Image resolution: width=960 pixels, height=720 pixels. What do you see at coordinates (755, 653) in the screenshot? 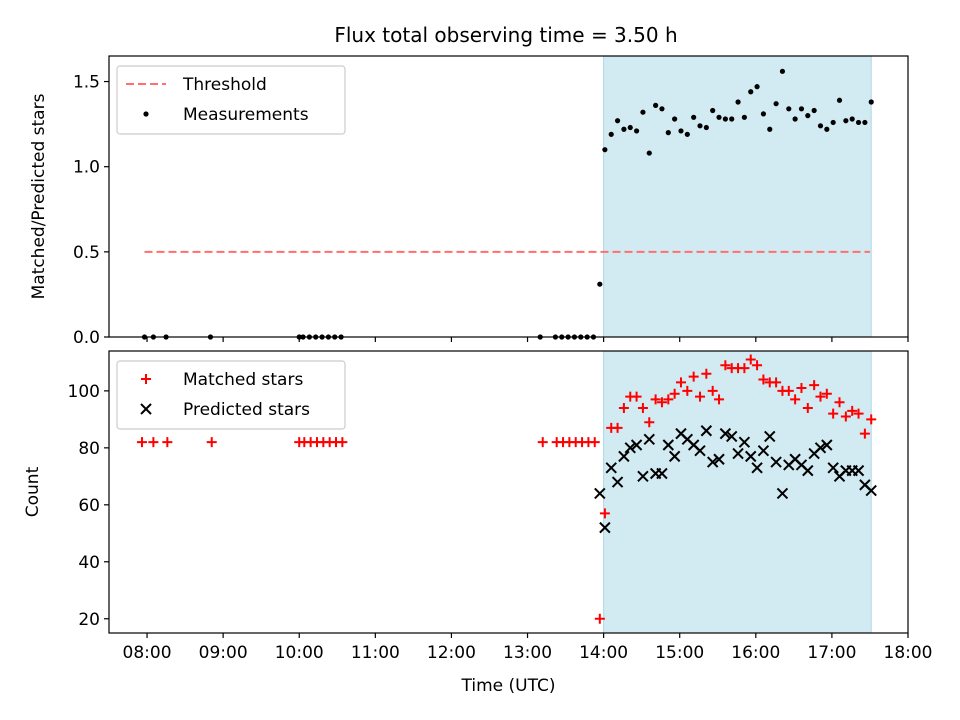
I see `x-tick-label: 16:00` at bounding box center [755, 653].